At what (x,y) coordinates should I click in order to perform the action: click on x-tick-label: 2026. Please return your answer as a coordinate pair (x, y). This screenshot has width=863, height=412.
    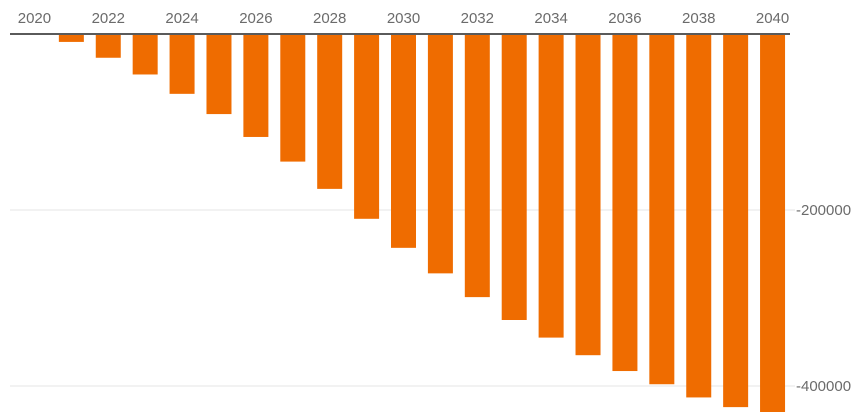
    Looking at the image, I should click on (255, 18).